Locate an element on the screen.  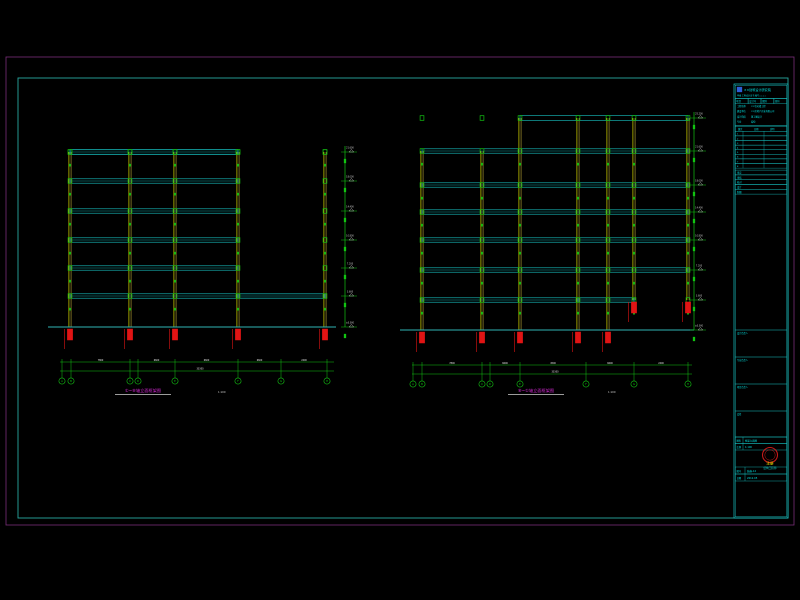
level-label: ±0.000 is located at coordinates (350, 323).